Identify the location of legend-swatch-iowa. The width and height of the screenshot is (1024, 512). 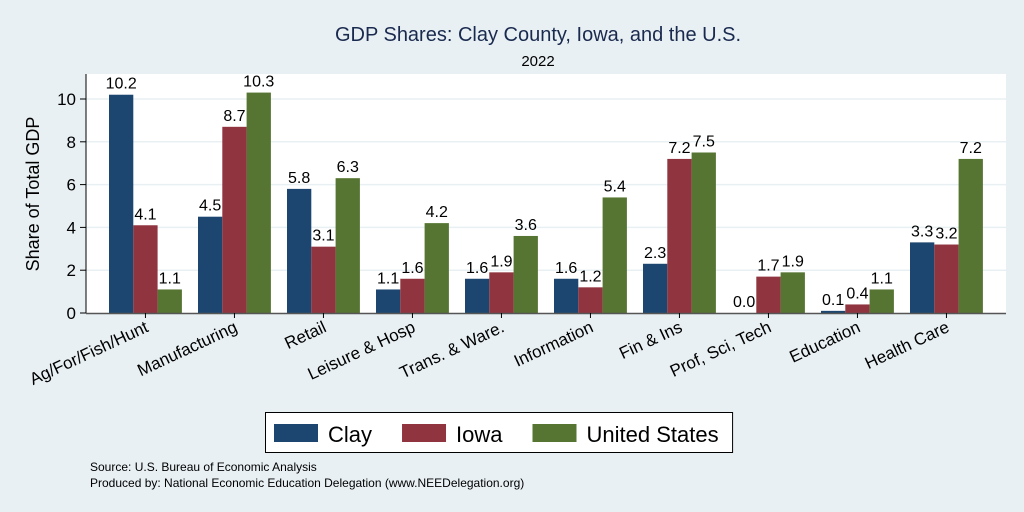
(424, 433).